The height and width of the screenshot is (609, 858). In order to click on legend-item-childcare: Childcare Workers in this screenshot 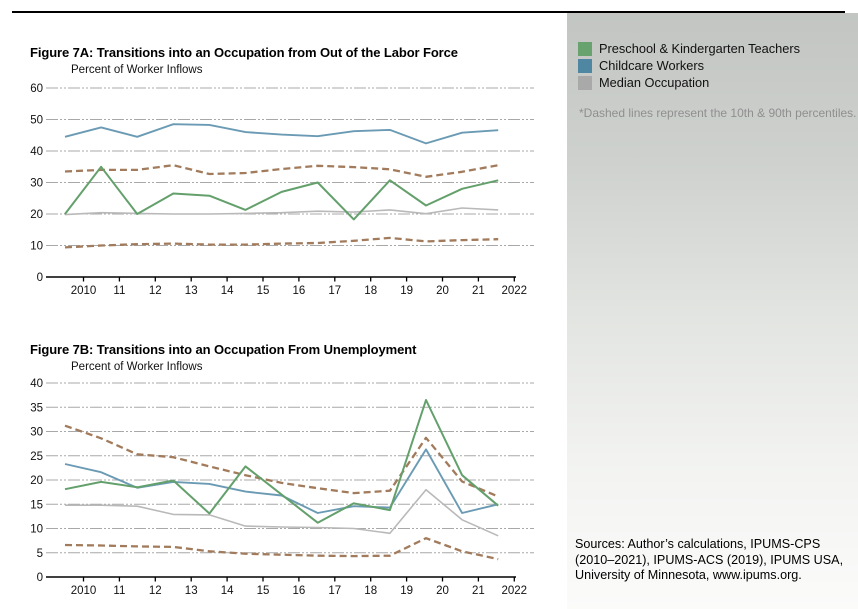, I will do `click(689, 65)`.